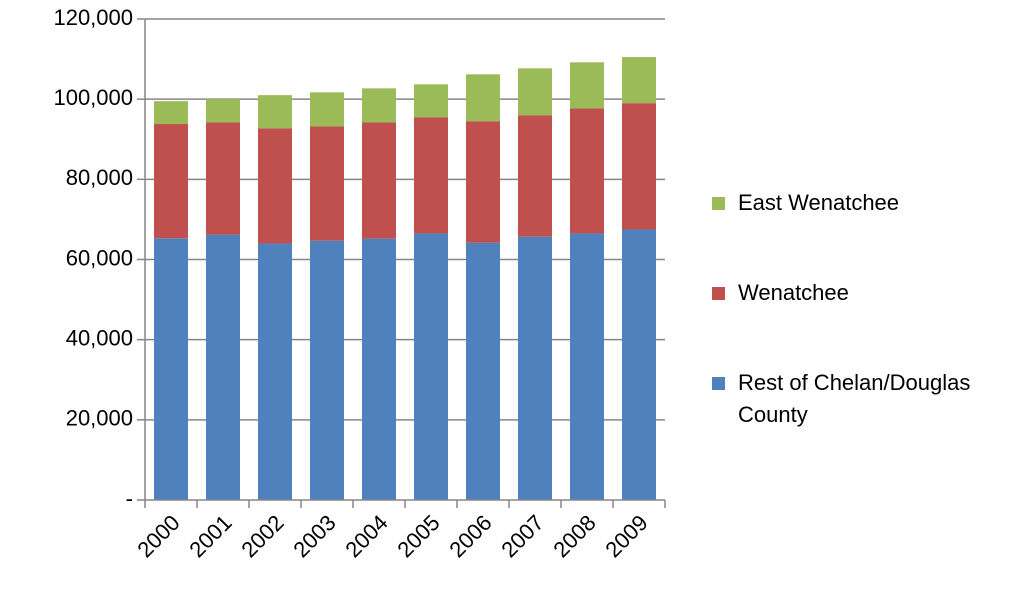  What do you see at coordinates (93, 17) in the screenshot?
I see `y-tick-label: 120,000` at bounding box center [93, 17].